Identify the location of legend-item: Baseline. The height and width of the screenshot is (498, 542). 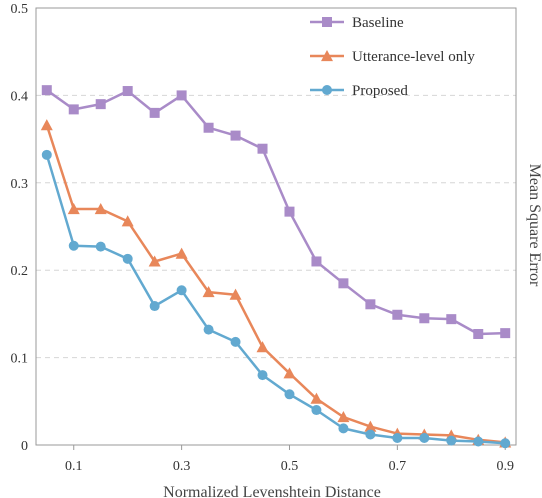
(357, 23).